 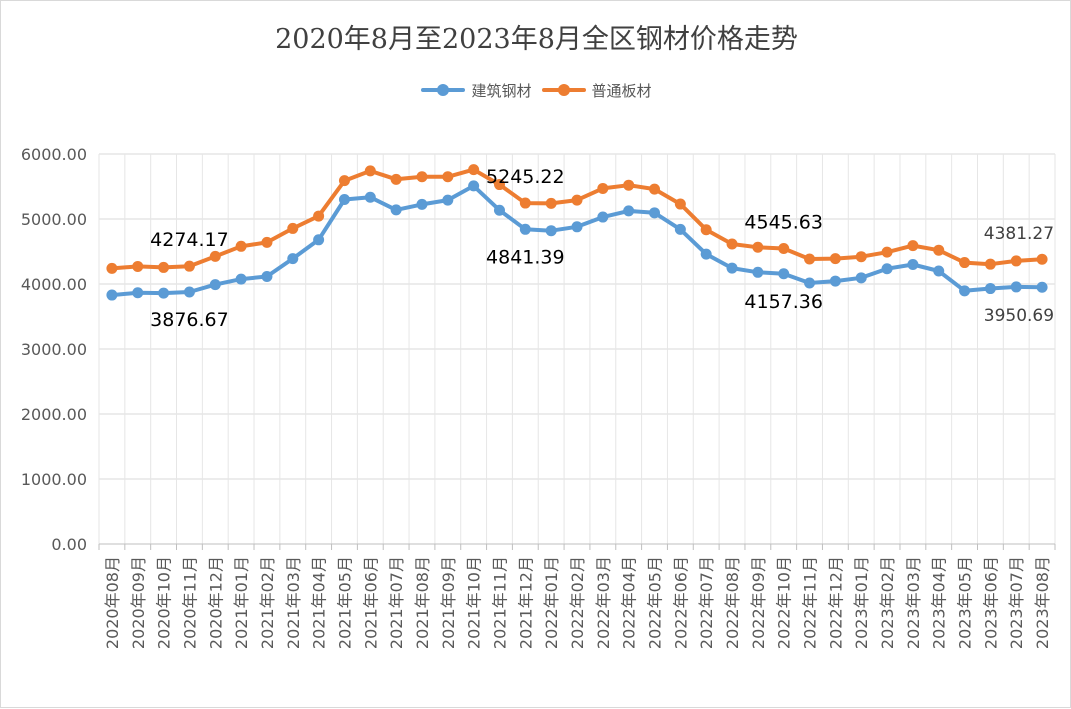 What do you see at coordinates (319, 602) in the screenshot?
I see `x-tick-label: 2021年04月` at bounding box center [319, 602].